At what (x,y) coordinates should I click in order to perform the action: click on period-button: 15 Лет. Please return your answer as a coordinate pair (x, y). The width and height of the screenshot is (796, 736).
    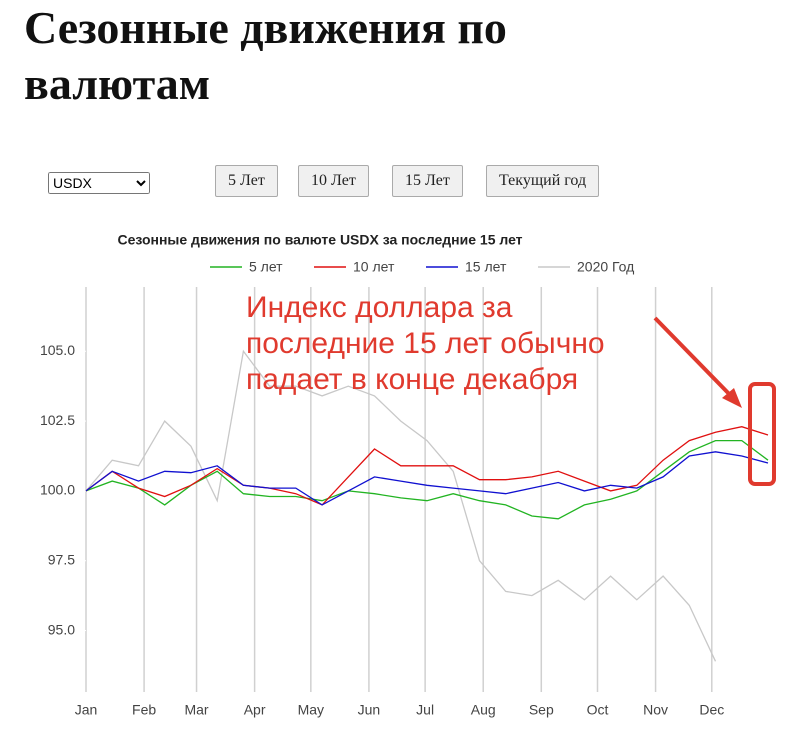
    Looking at the image, I should click on (427, 181).